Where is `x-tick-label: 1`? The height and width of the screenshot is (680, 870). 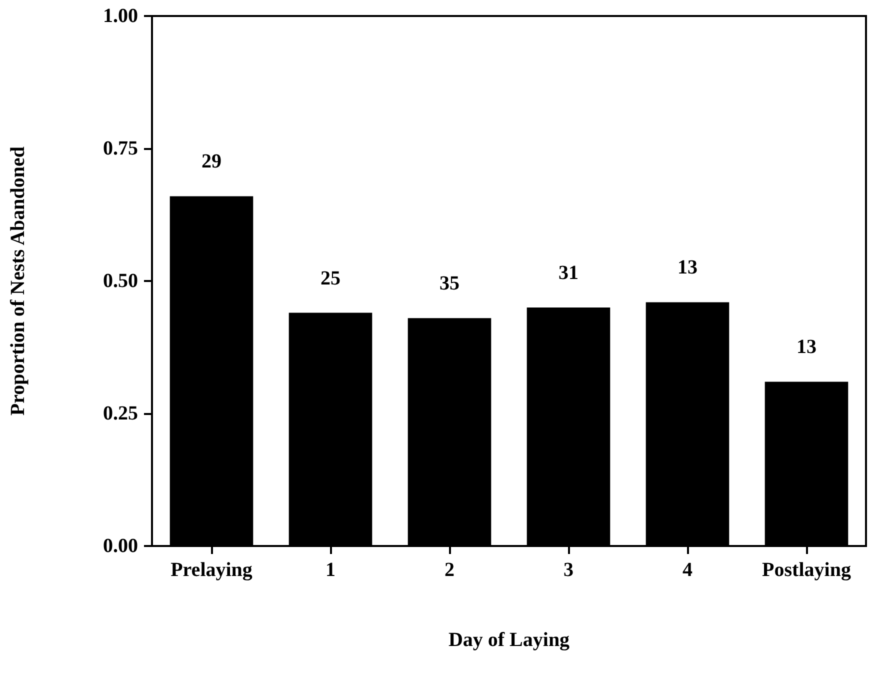
x-tick-label: 1 is located at coordinates (331, 570).